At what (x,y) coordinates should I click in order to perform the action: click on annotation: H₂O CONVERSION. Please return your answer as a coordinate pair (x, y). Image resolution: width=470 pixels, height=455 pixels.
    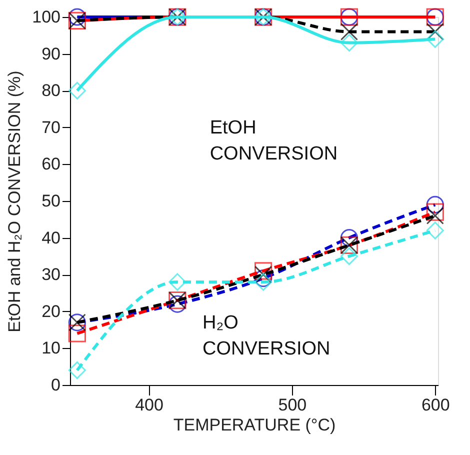
    Looking at the image, I should click on (266, 336).